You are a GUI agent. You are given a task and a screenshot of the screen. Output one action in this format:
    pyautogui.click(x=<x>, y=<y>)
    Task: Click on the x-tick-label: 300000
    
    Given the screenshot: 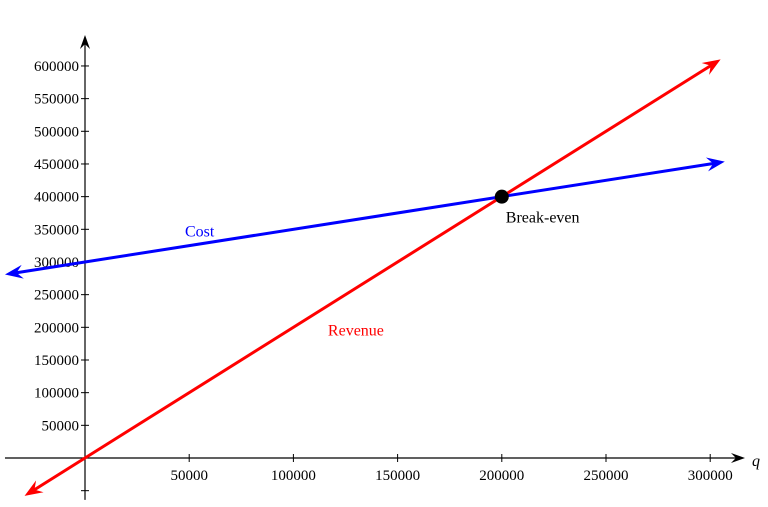 What is the action you would take?
    pyautogui.click(x=710, y=476)
    